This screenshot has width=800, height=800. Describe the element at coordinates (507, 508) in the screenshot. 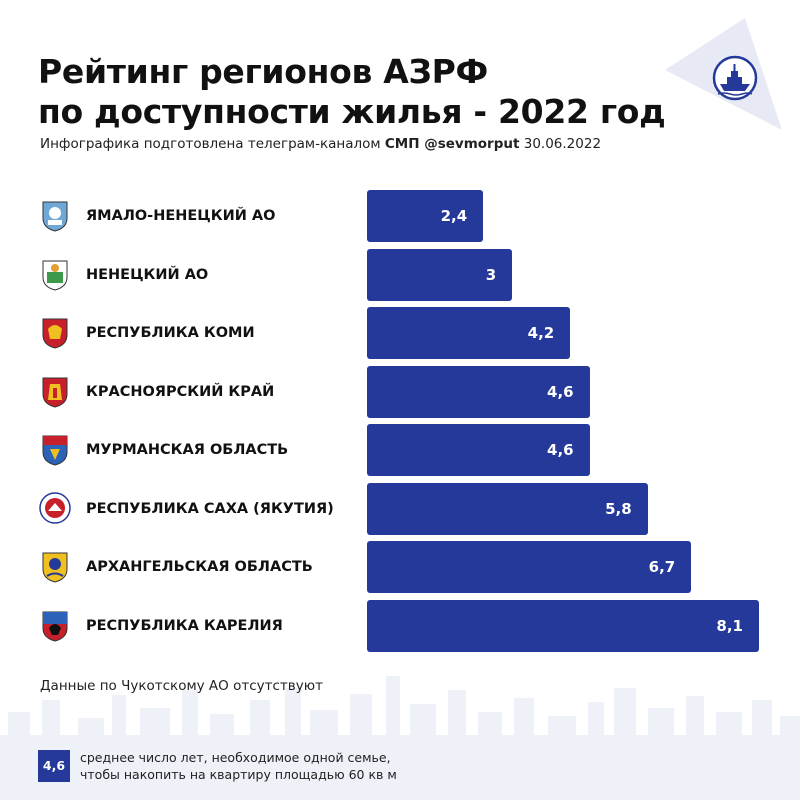

I see `bar: 5,8` at that location.